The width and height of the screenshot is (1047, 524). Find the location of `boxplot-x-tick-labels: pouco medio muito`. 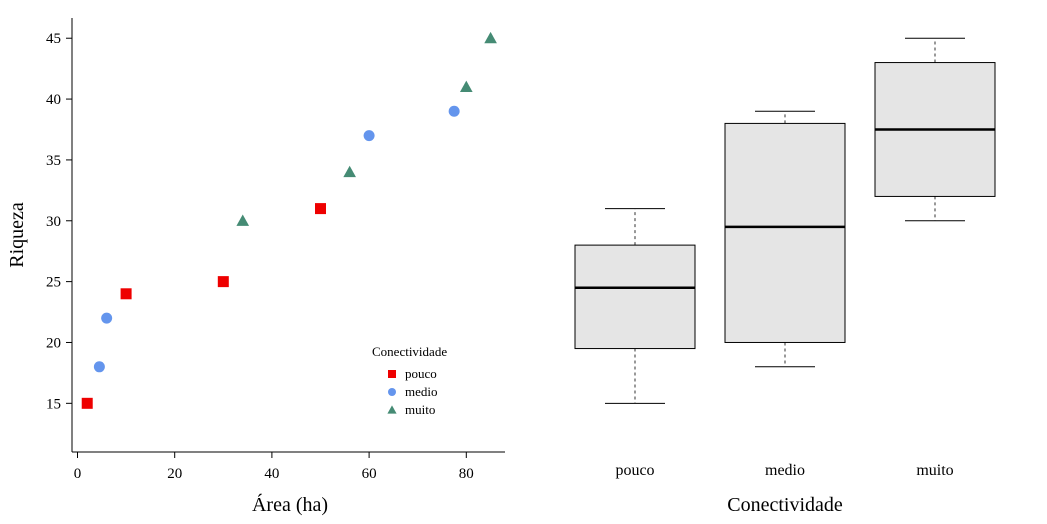

boxplot-x-tick-labels: pouco medio muito is located at coordinates (784, 470).